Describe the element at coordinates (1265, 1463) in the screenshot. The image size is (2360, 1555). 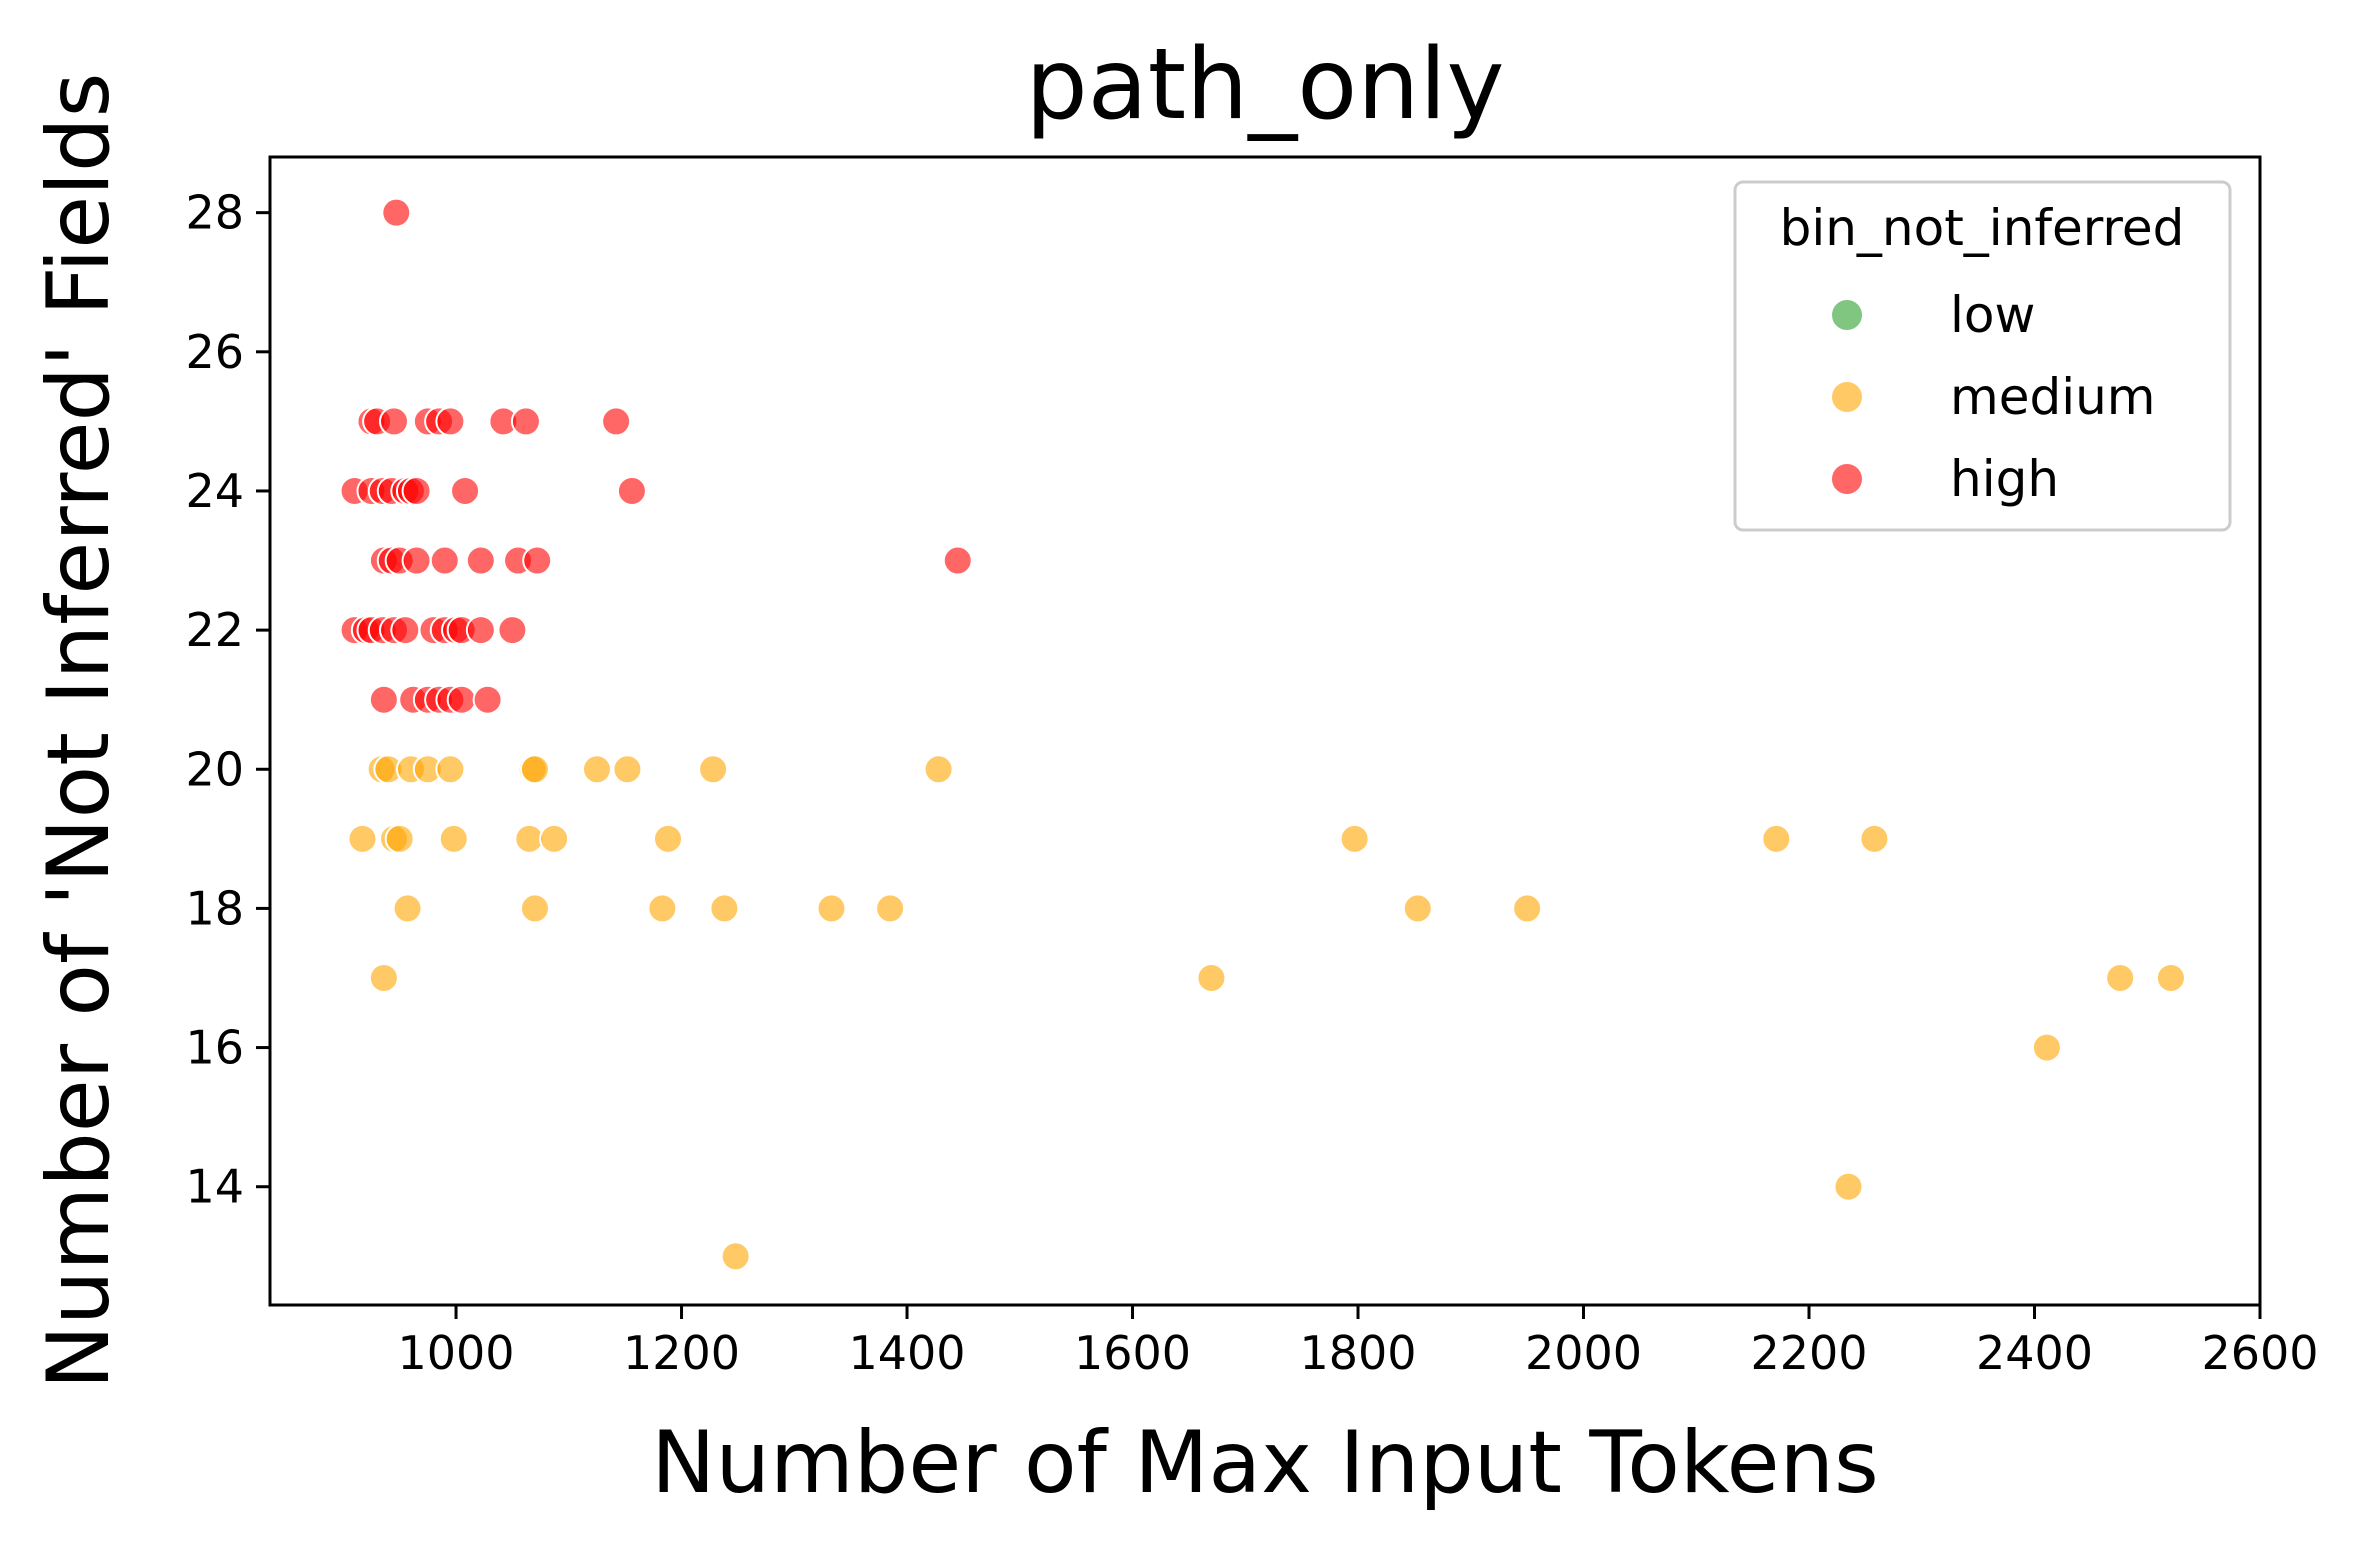
I see `x-axis-label: Number of Max Input Tokens` at that location.